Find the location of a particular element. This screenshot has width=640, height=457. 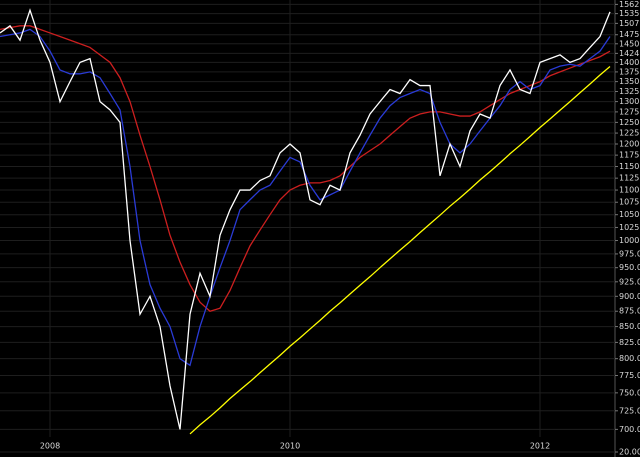

y-tick-label: 1225 is located at coordinates (629, 133).